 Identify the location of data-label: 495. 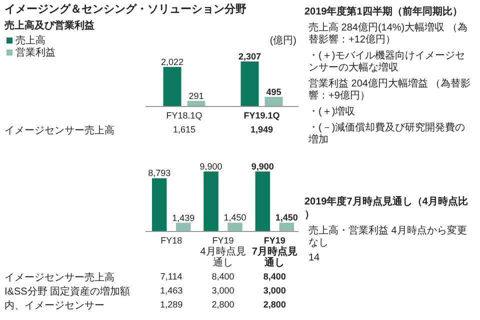
(274, 91).